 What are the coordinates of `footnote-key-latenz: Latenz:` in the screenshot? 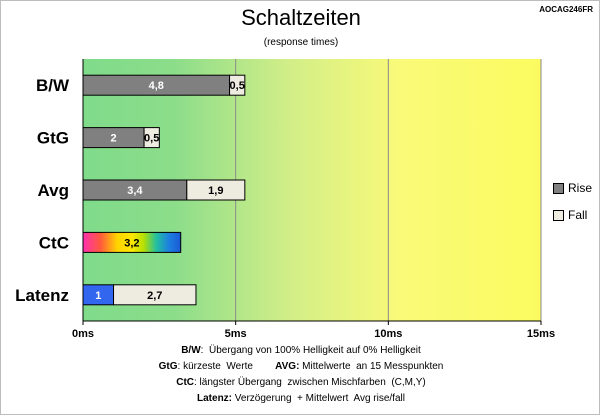 It's located at (215, 398).